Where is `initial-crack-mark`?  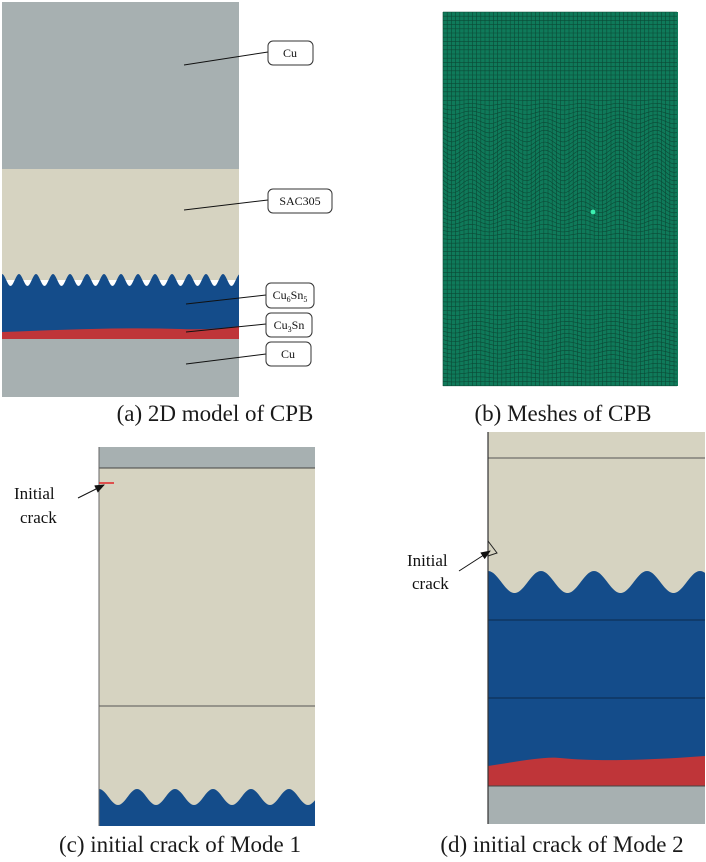
initial-crack-mark is located at coordinates (492, 548).